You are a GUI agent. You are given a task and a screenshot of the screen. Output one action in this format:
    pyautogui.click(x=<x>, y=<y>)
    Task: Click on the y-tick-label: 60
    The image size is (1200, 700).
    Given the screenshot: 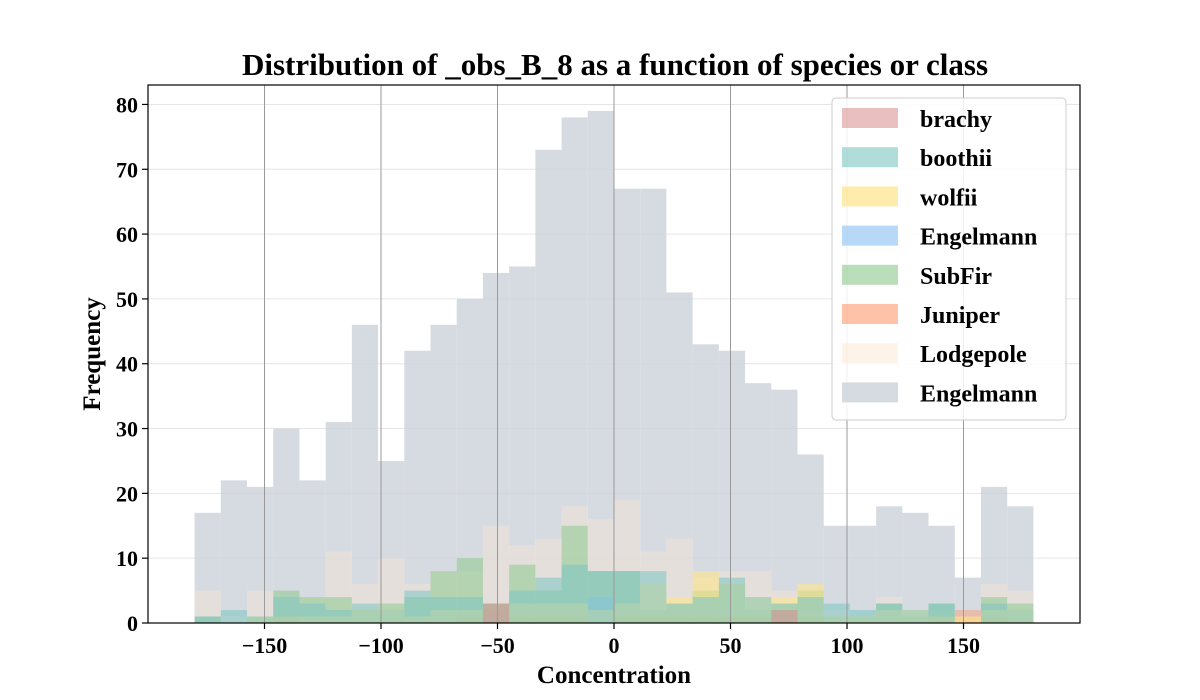 What is the action you would take?
    pyautogui.click(x=127, y=234)
    